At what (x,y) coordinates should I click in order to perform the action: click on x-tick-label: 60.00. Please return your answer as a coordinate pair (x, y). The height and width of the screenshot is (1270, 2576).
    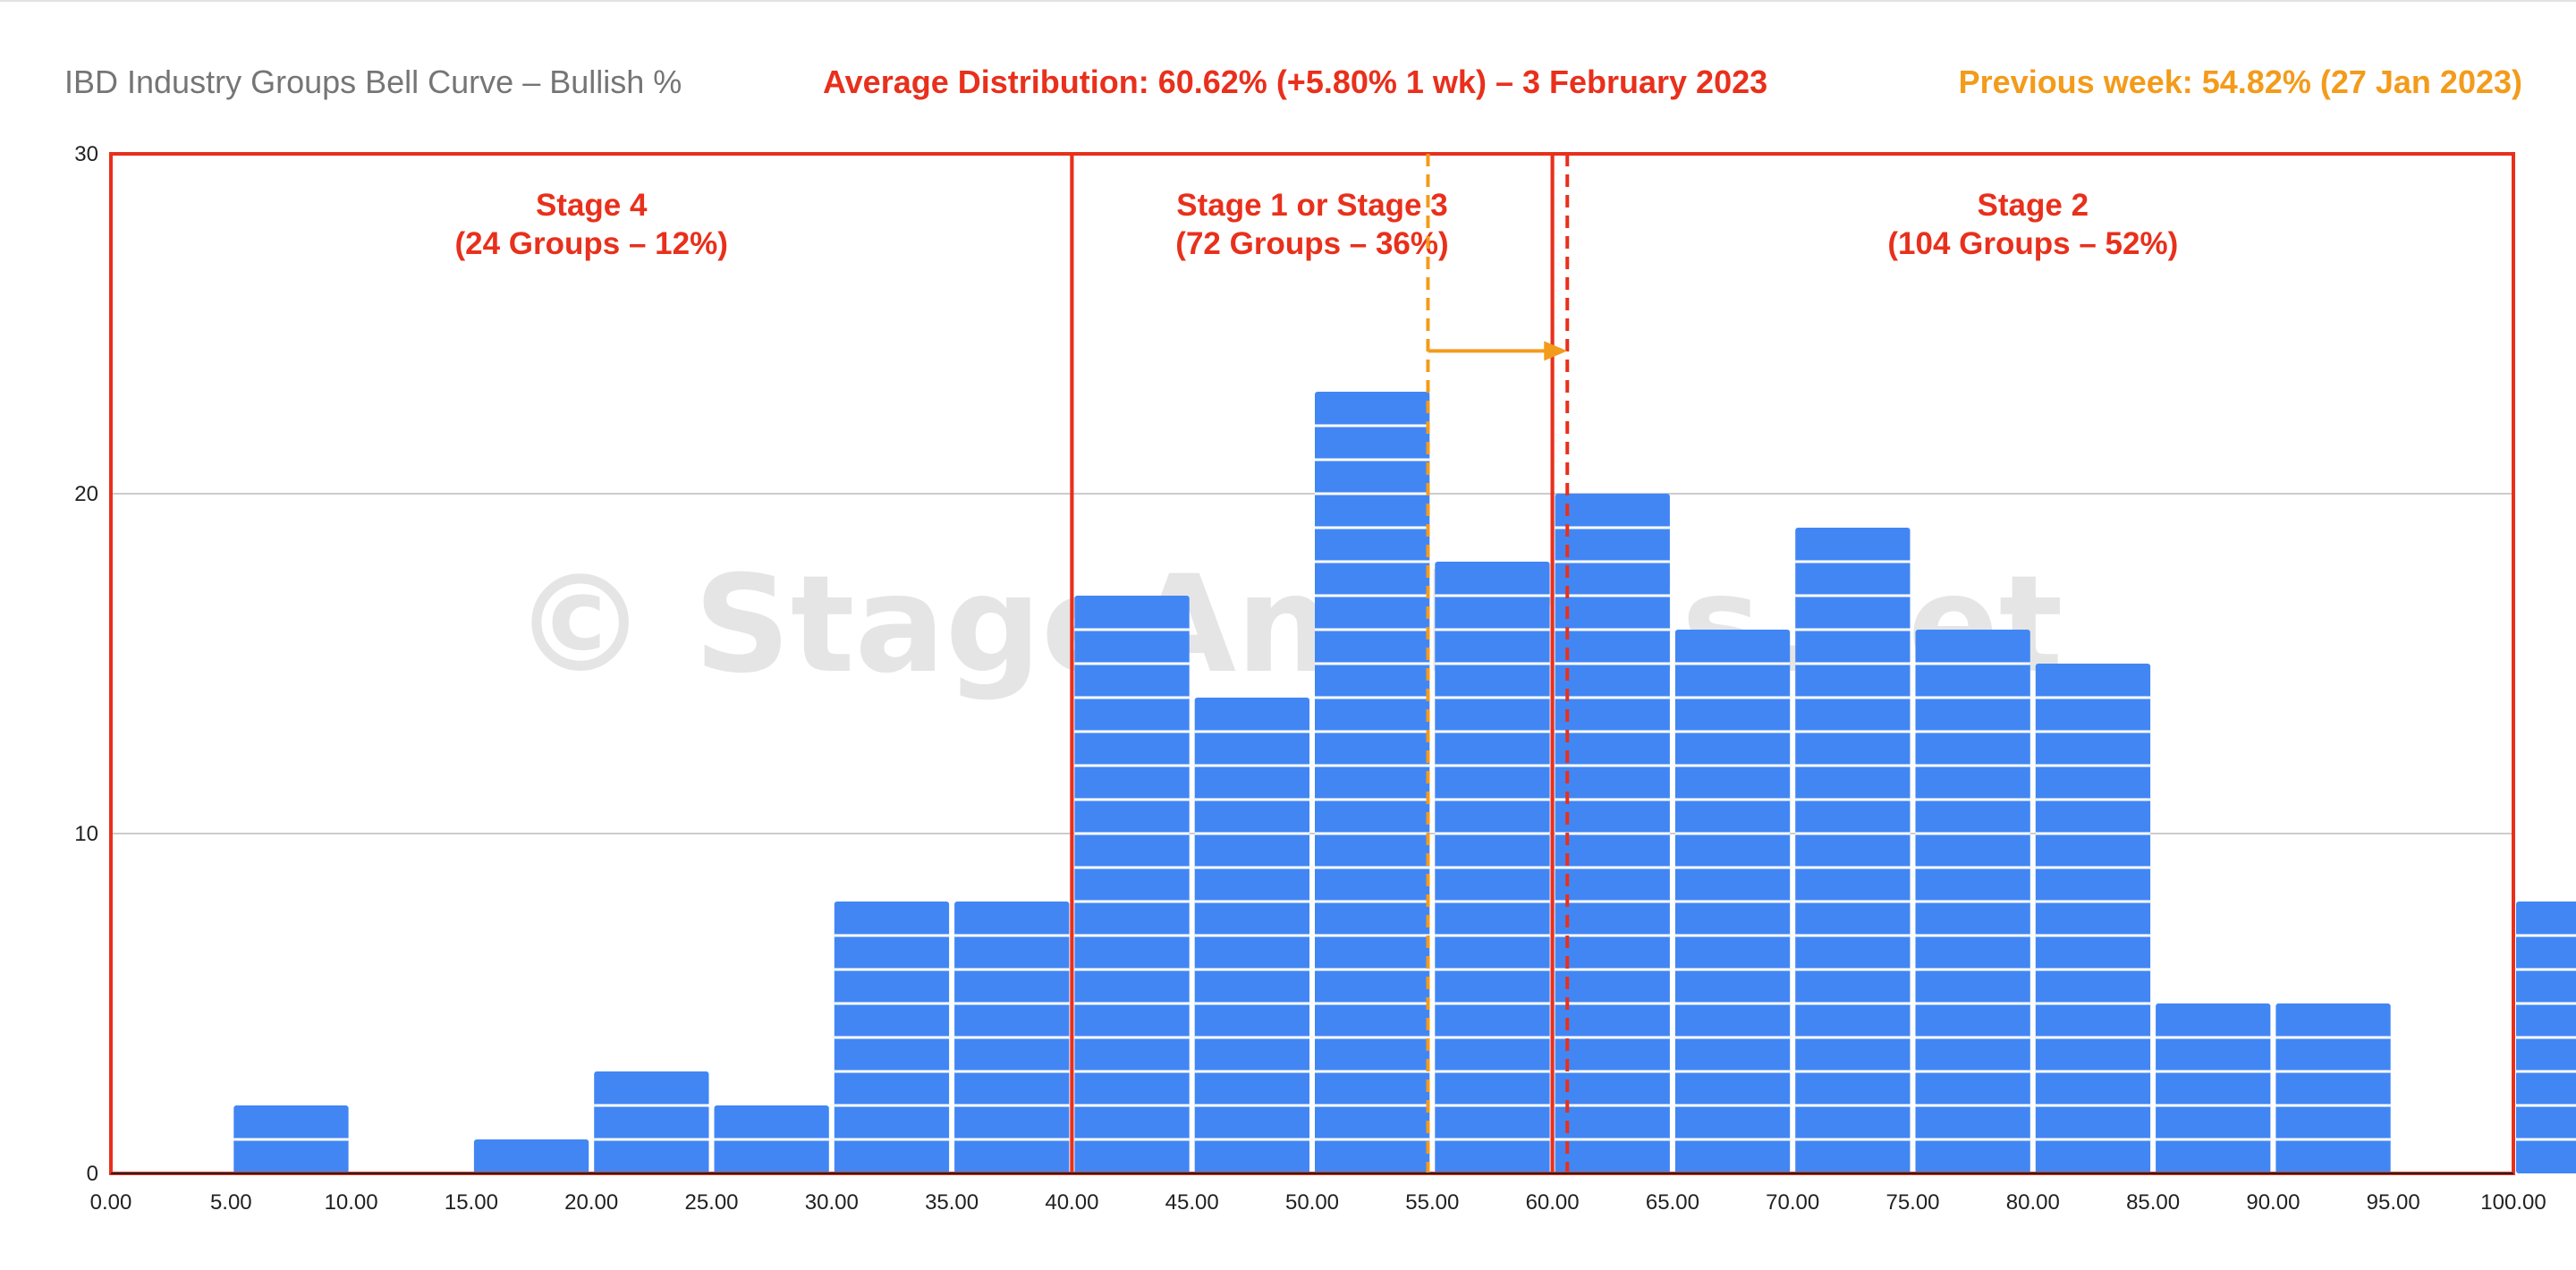
    Looking at the image, I should click on (1553, 1203).